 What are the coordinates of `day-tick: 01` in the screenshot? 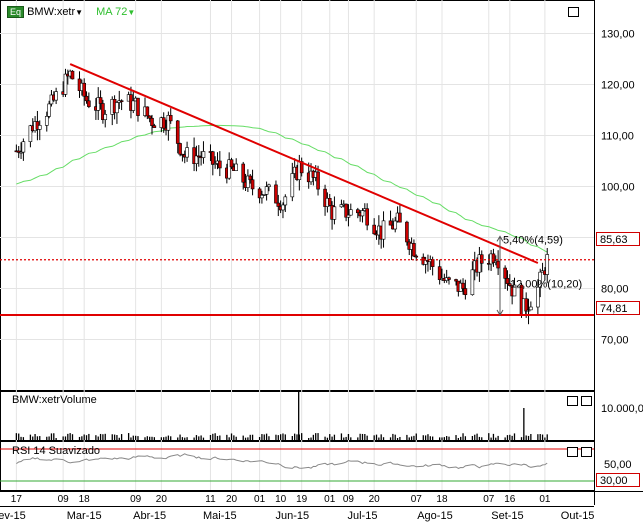 It's located at (545, 499).